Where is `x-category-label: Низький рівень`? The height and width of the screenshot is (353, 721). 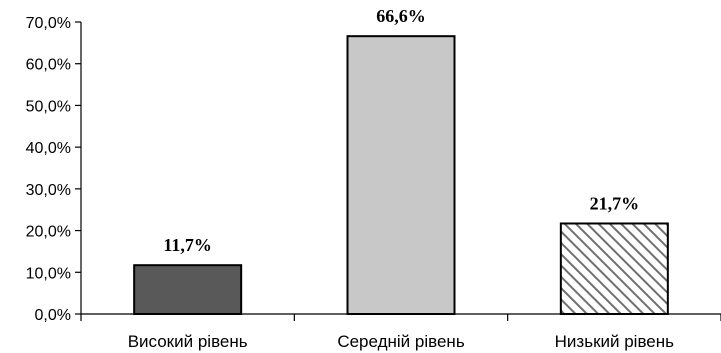
x-category-label: Низький рівень is located at coordinates (614, 341).